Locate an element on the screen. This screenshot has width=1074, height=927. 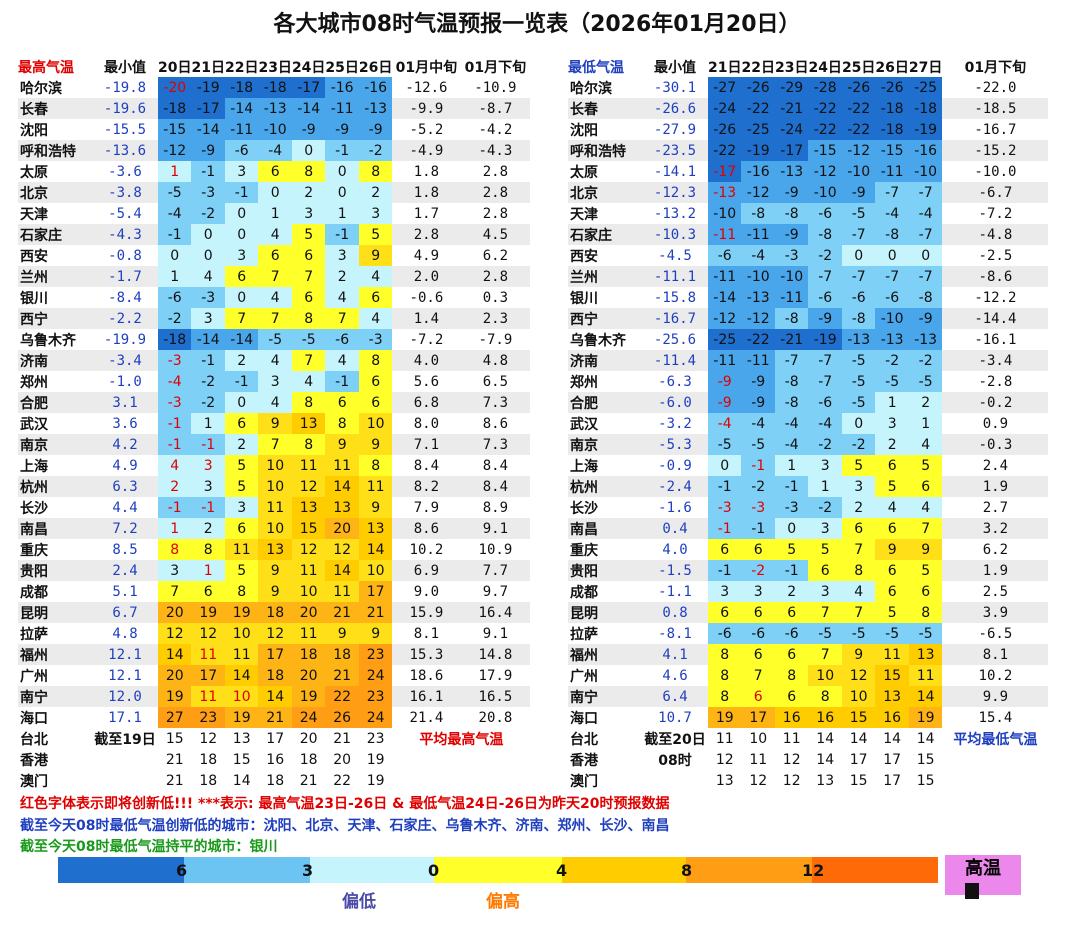
forecast-cell: 17 is located at coordinates (375, 591).